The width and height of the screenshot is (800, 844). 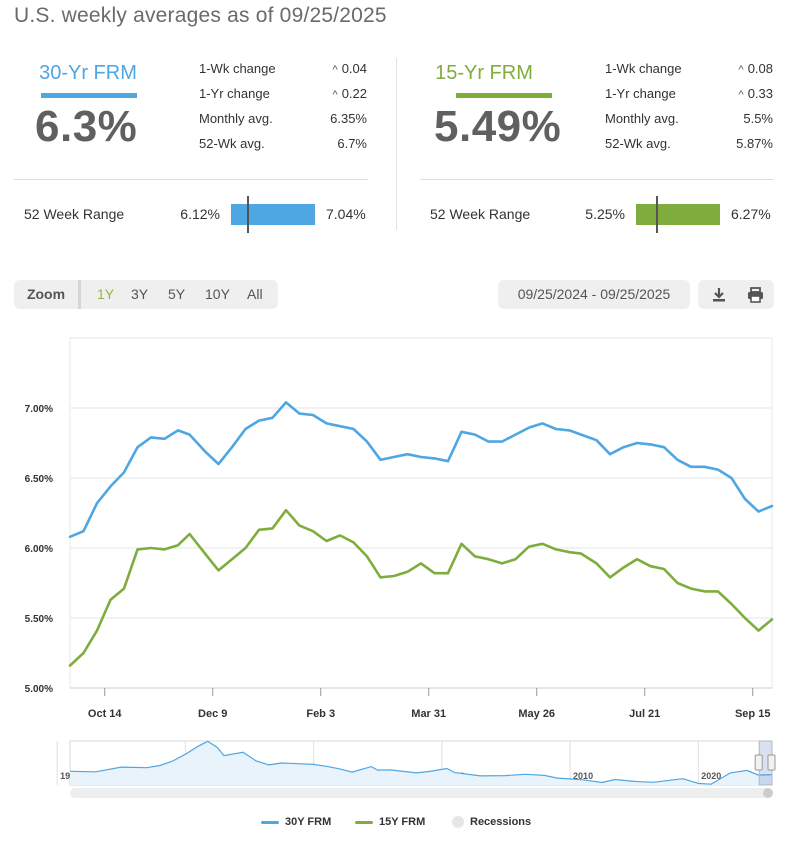 What do you see at coordinates (39, 689) in the screenshot?
I see `y-tick-label: 5.00%` at bounding box center [39, 689].